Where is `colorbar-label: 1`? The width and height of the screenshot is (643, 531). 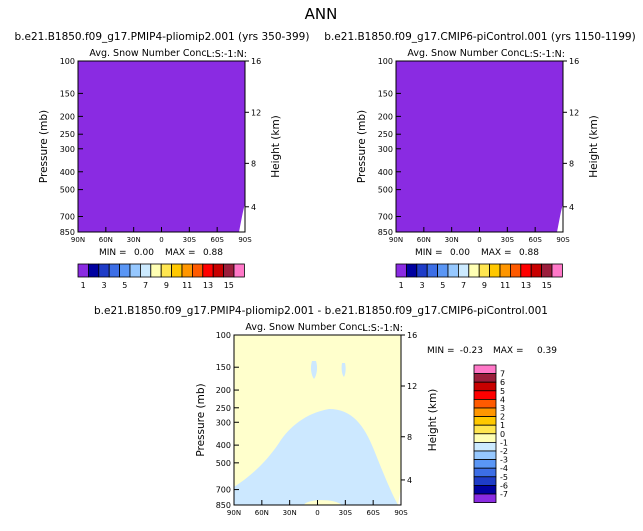 colorbar-label: 1 is located at coordinates (83, 285).